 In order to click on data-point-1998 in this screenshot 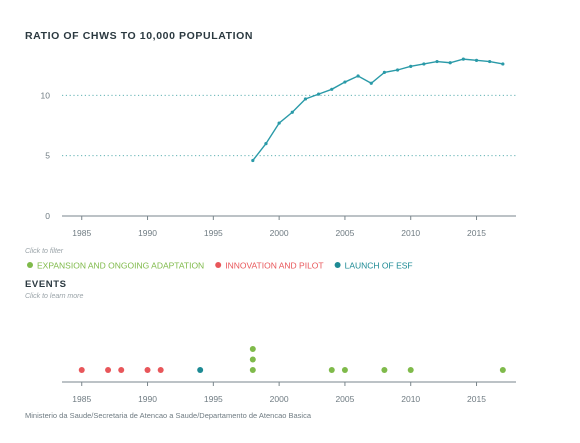, I will do `click(253, 160)`.